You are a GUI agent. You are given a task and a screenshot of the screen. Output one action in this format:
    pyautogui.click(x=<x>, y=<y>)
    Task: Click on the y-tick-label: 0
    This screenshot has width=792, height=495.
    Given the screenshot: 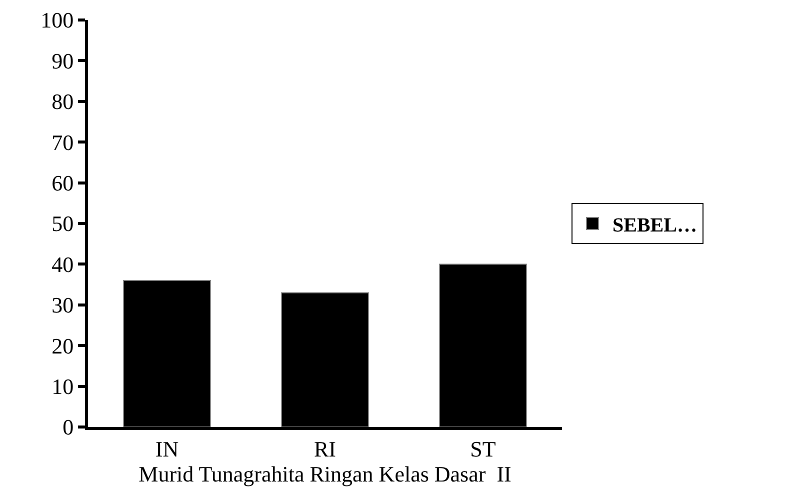 What is the action you would take?
    pyautogui.click(x=68, y=427)
    